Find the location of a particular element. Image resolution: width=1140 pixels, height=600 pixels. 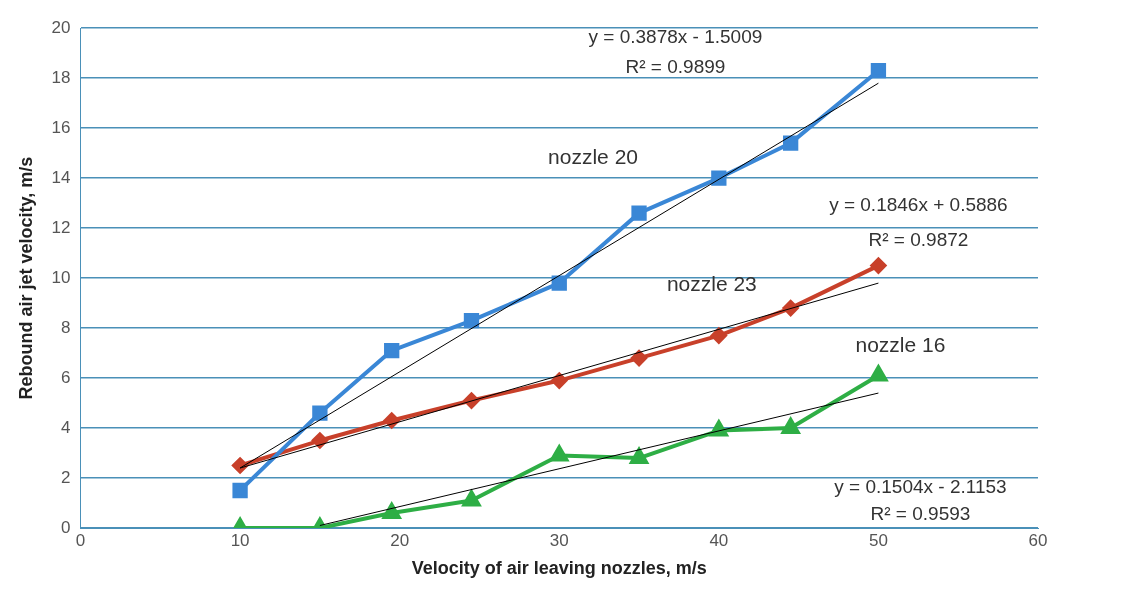

y-tick-label: 12 is located at coordinates (61, 227).